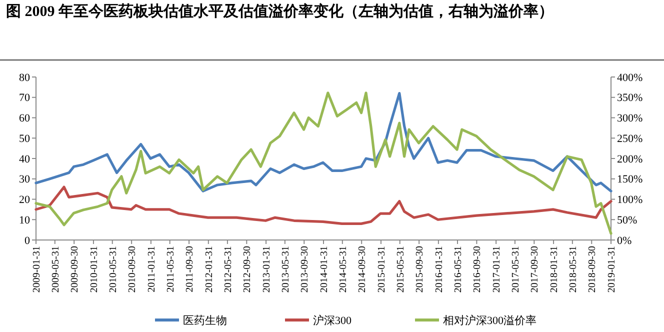  What do you see at coordinates (573, 269) in the screenshot?
I see `x-tick-label: 2018-05-31` at bounding box center [573, 269].